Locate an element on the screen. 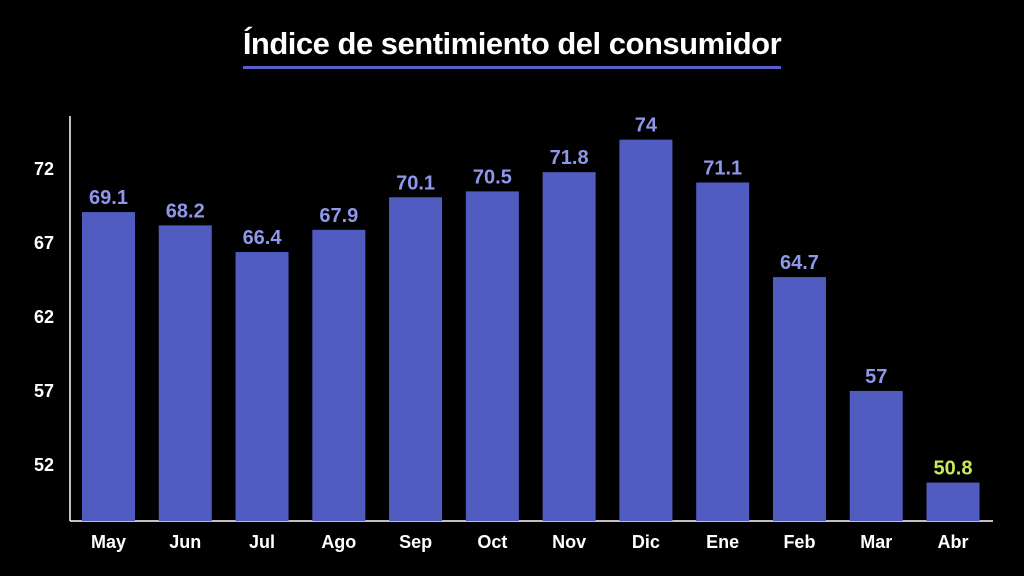  y-tick-label: 52 is located at coordinates (44, 465).